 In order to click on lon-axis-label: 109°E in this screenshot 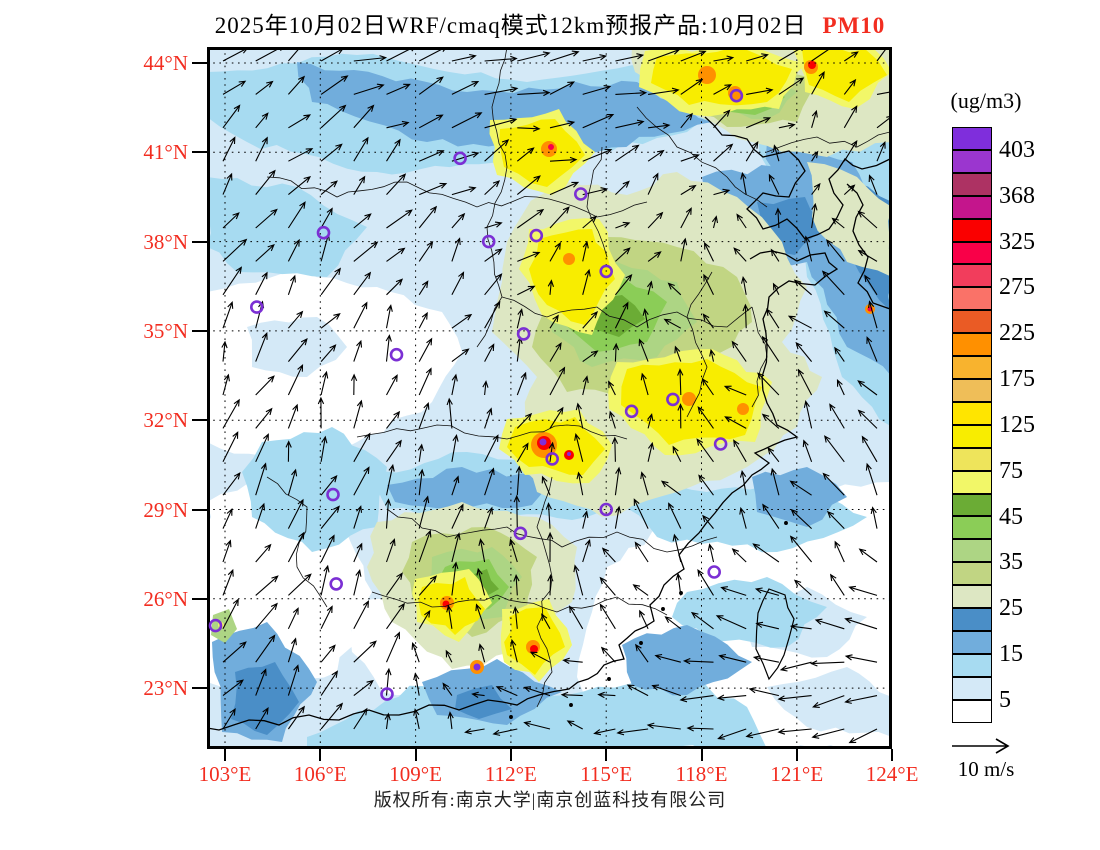, I will do `click(415, 774)`.